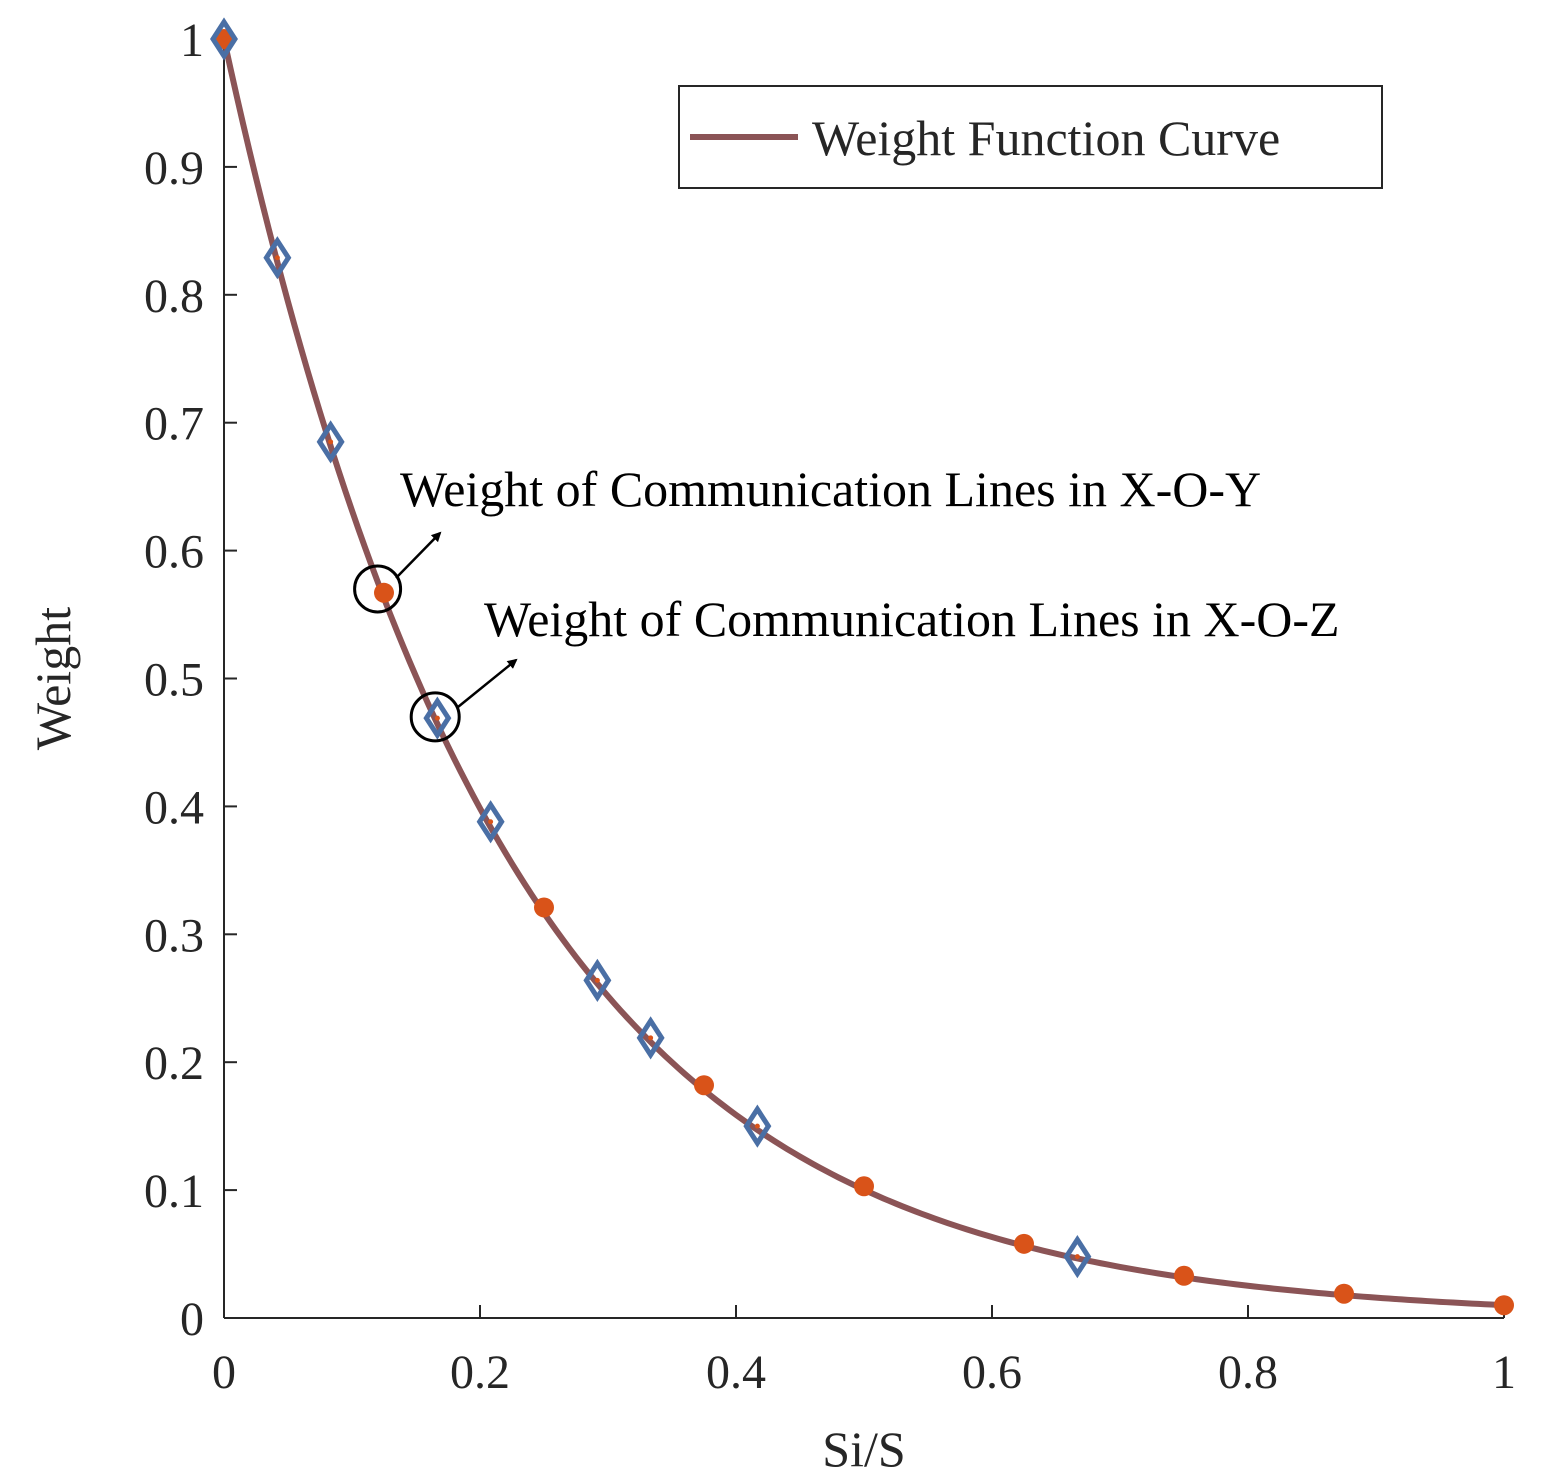 The height and width of the screenshot is (1479, 1541). I want to click on y-tick-label: 0.9, so click(174, 168).